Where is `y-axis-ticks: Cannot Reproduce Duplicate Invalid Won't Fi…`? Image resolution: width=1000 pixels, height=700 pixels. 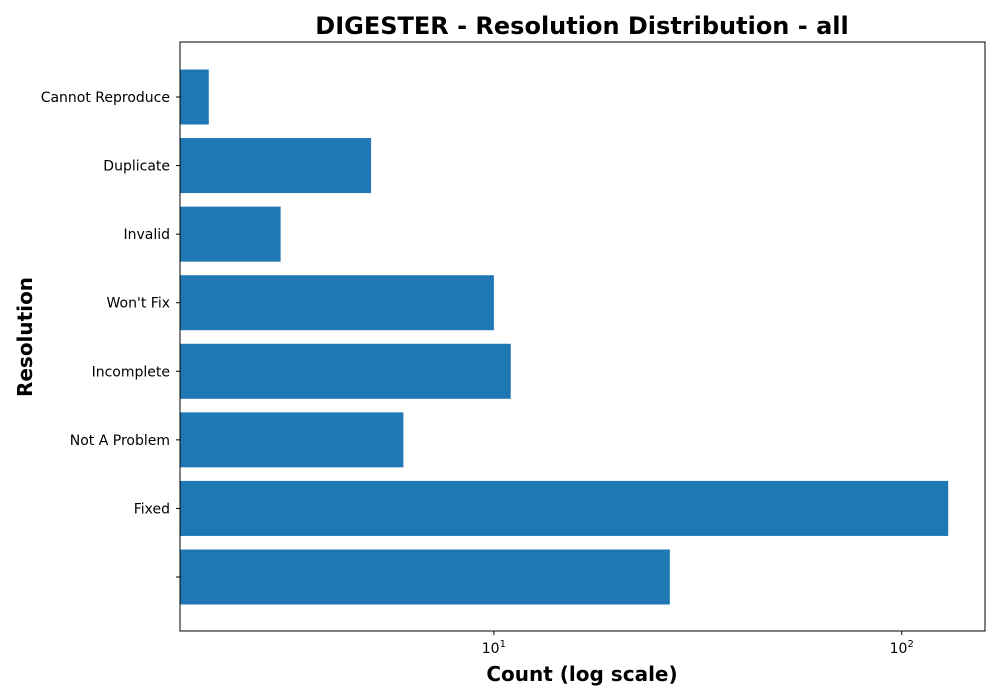
y-axis-ticks: Cannot Reproduce Duplicate Invalid Won't Fi… is located at coordinates (110, 334).